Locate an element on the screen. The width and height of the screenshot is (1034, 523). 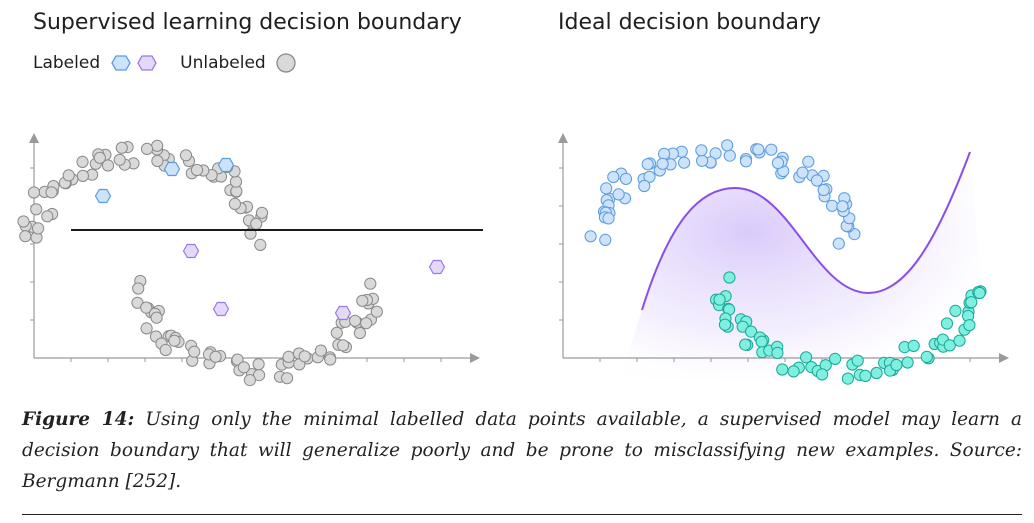
blue-hexagon-icon is located at coordinates (121, 63).